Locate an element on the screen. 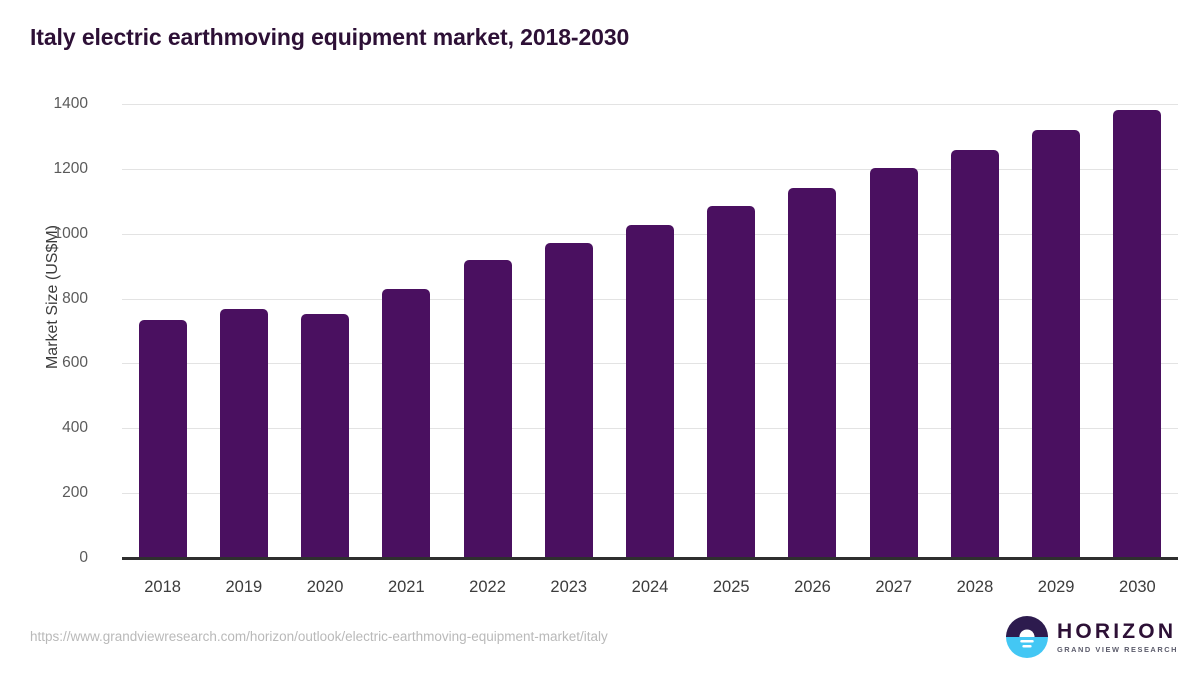 The image size is (1200, 675). logo-tagline: GRAND VIEW RESEARCH is located at coordinates (1117, 649).